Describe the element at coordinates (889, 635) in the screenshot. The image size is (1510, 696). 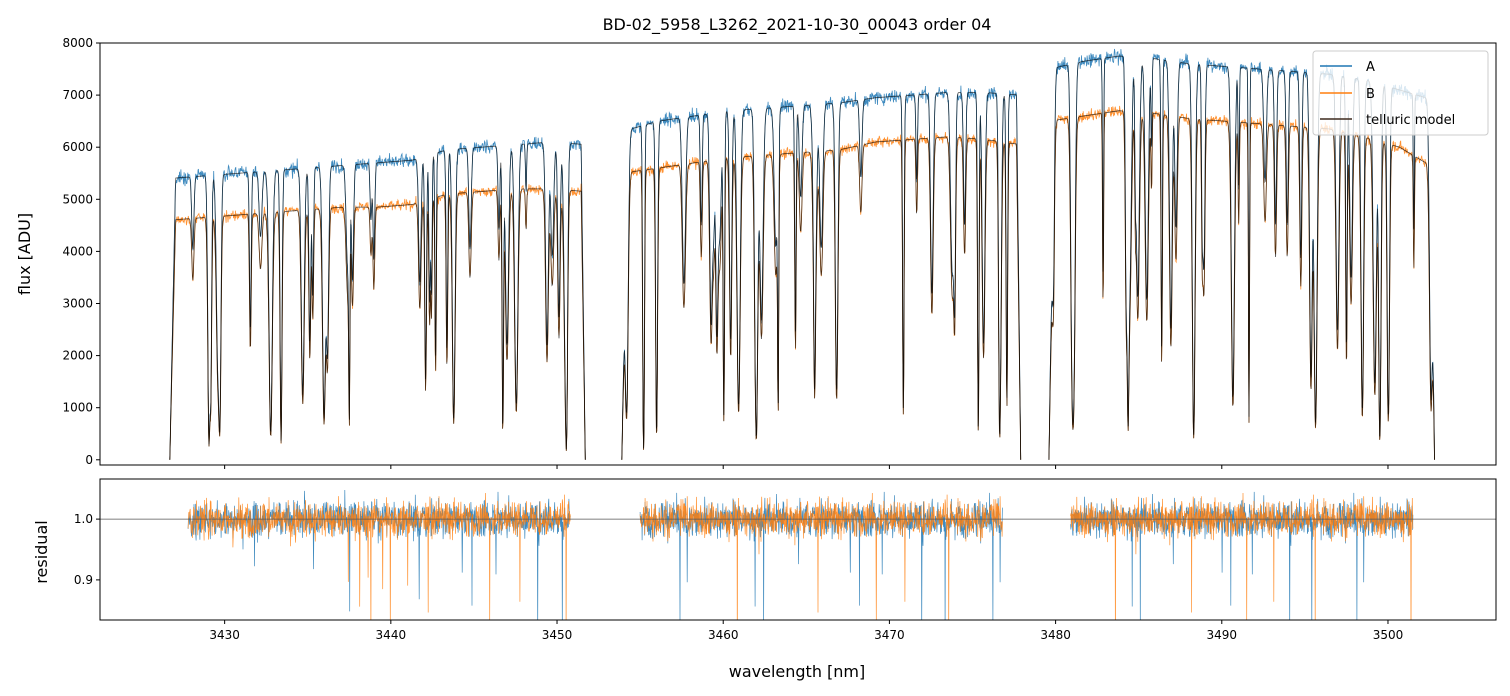
I see `residual-x-tick-label: 3470` at that location.